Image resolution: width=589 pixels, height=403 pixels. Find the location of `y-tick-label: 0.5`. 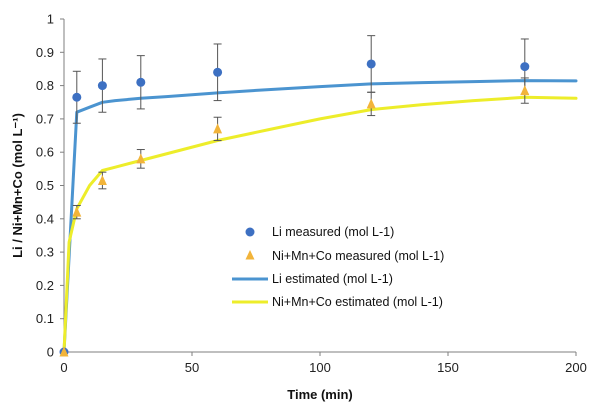

y-tick-label: 0.5 is located at coordinates (45, 185).